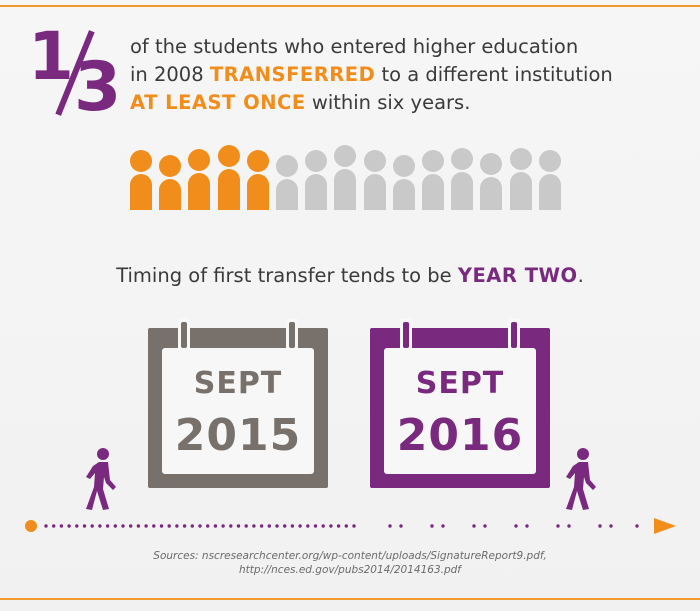  I want to click on transferred-highlight: TRANSFERRED, so click(292, 74).